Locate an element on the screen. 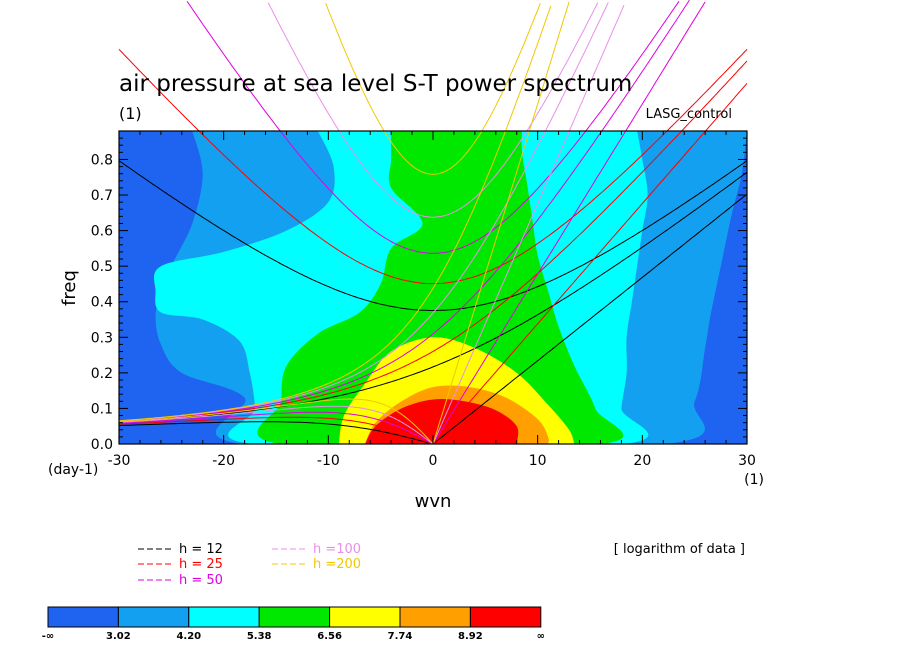 This screenshot has width=904, height=654. y-unit-label: (day-1) is located at coordinates (73, 470).